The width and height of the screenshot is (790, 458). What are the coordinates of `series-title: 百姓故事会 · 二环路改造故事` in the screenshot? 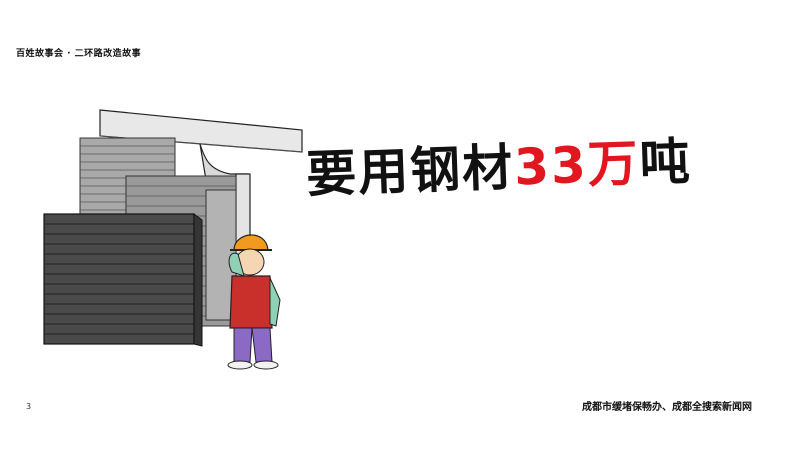 It's located at (79, 54).